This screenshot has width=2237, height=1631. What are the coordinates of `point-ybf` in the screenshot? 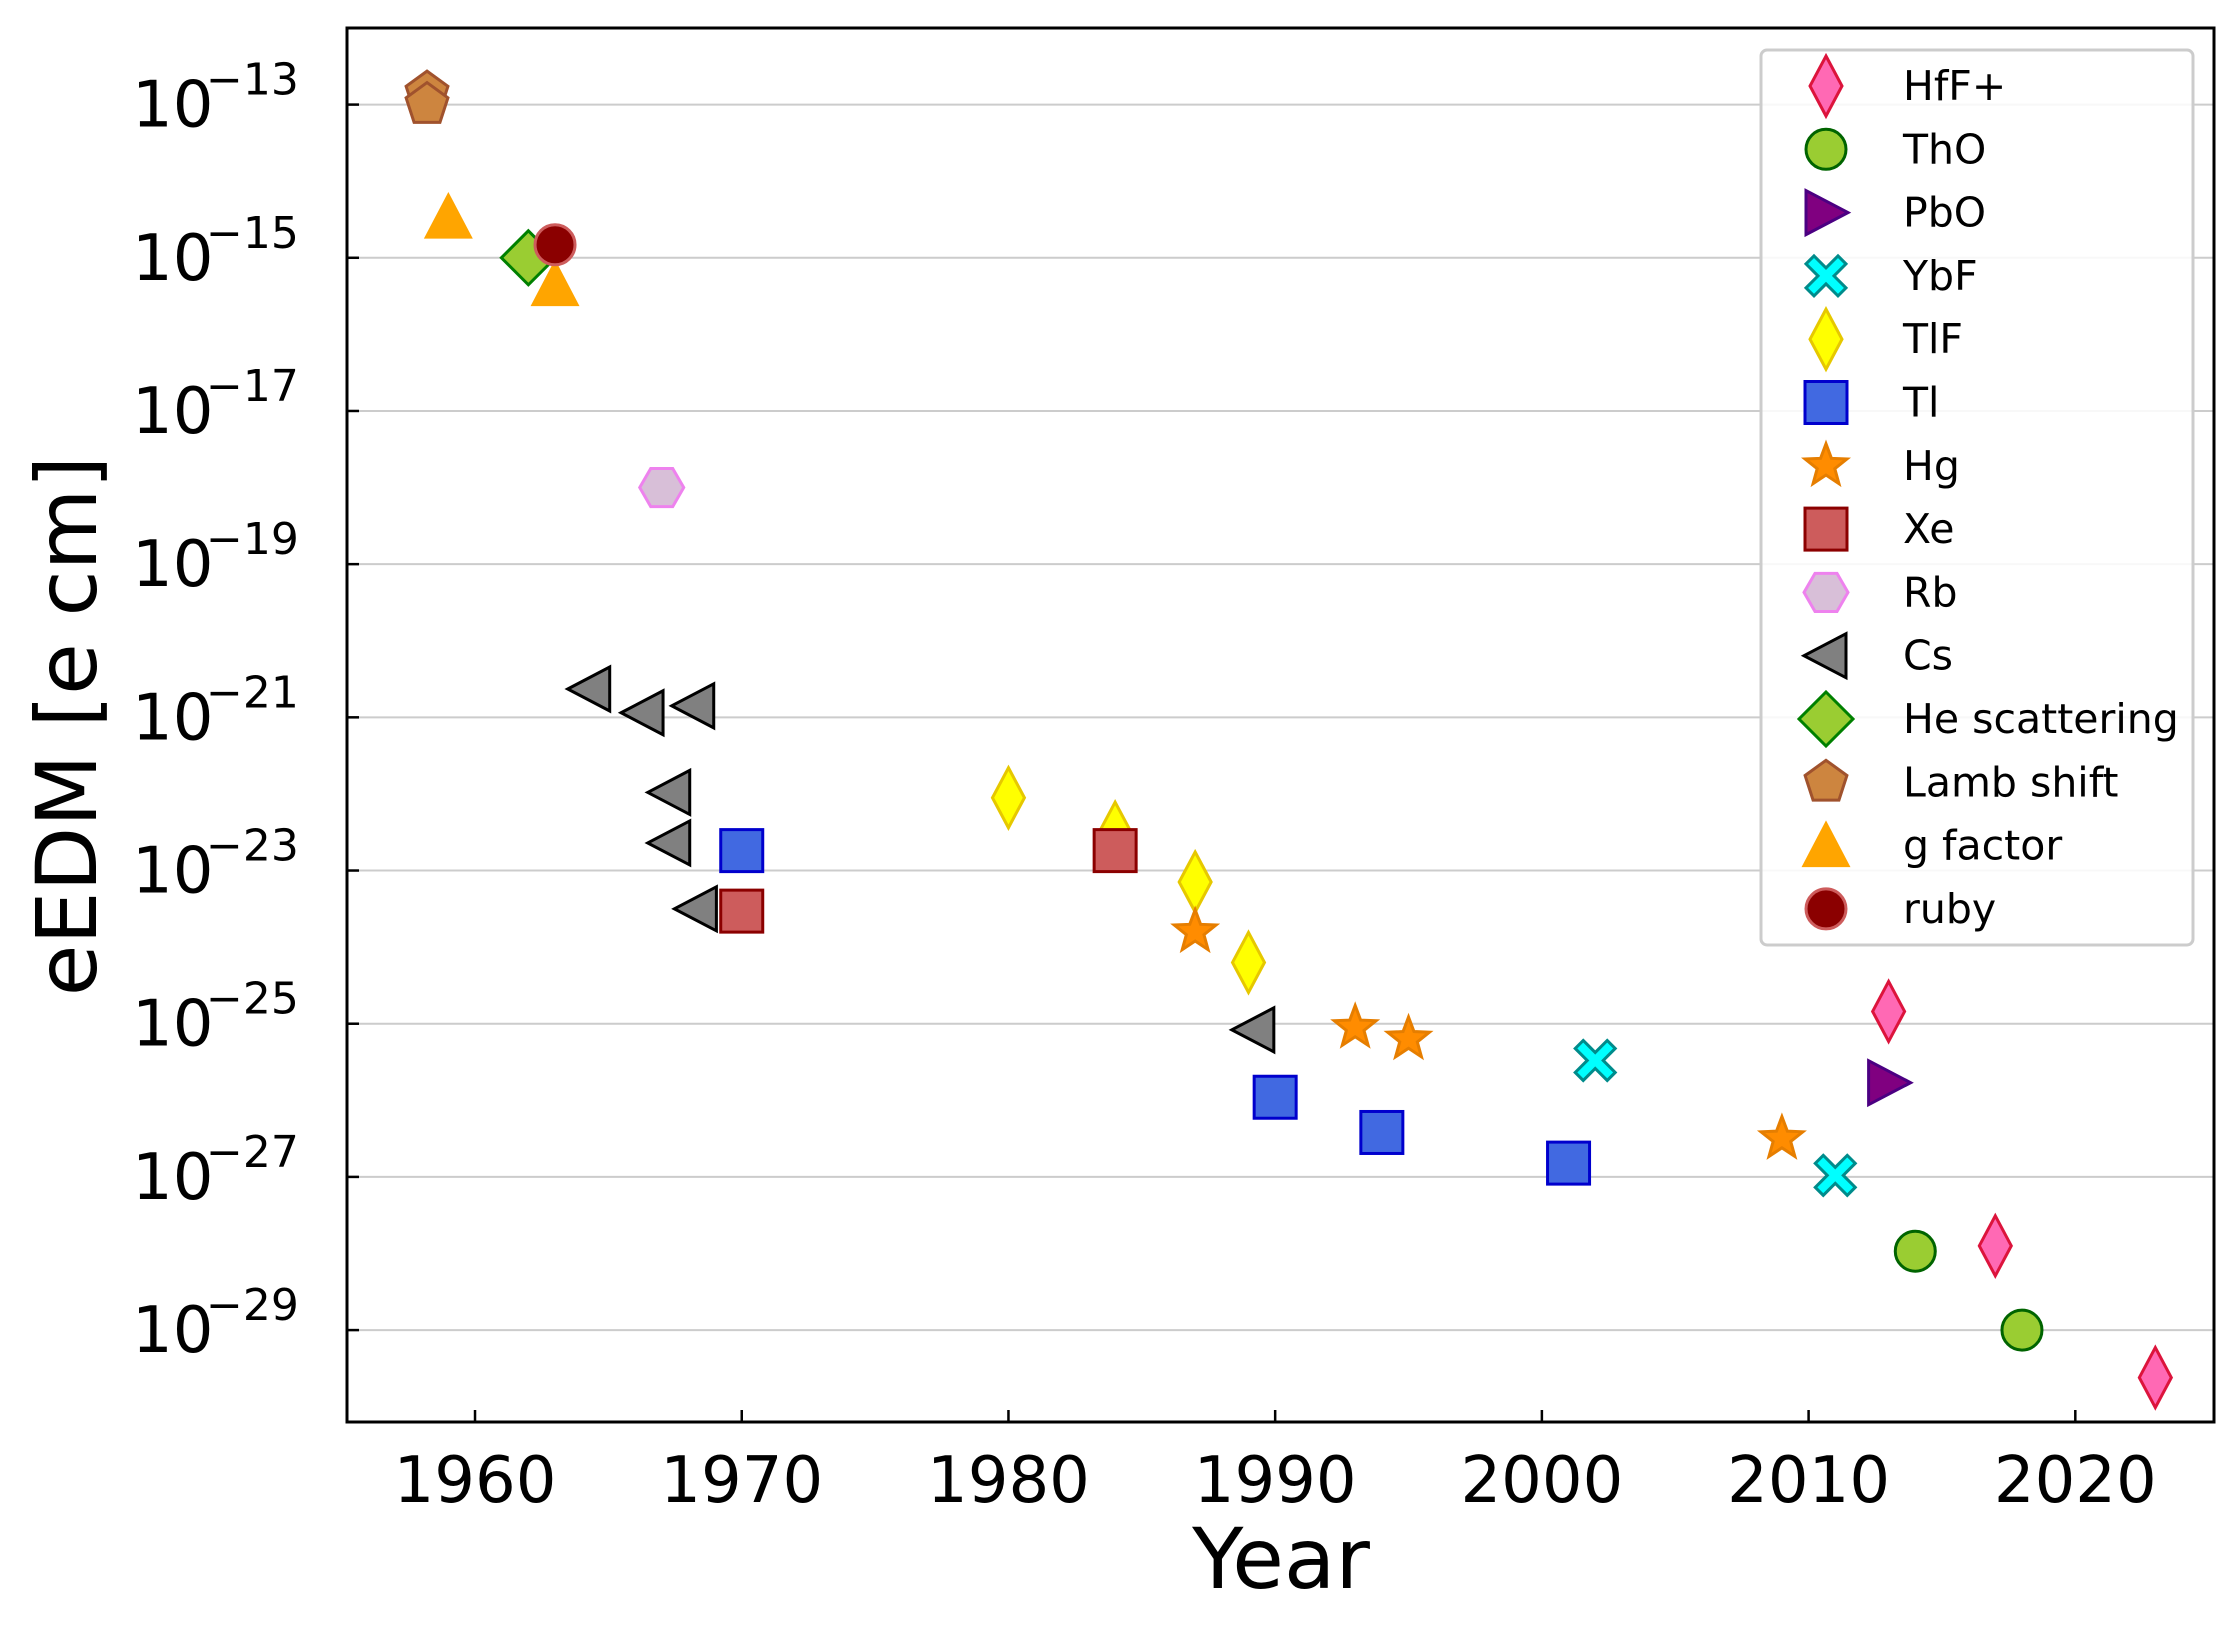 It's located at (1835, 1175).